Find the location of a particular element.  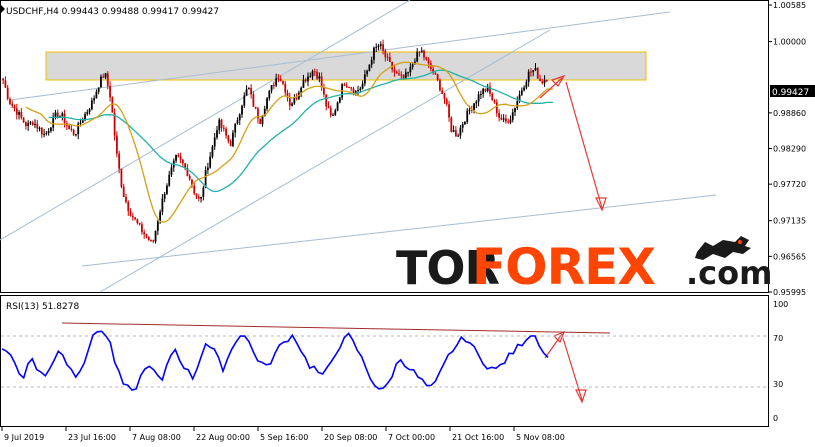

time-axis-label: 22 Aug 00:00 is located at coordinates (223, 437).